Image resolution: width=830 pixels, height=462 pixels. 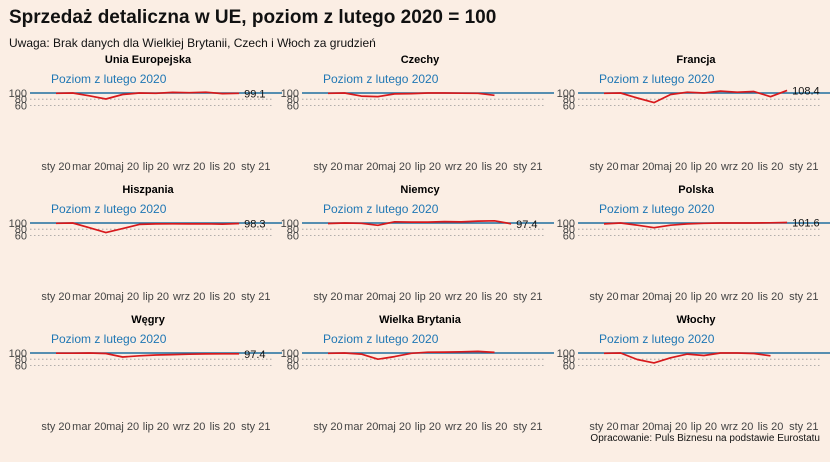 I want to click on panel-title: Czechy, so click(x=420, y=60).